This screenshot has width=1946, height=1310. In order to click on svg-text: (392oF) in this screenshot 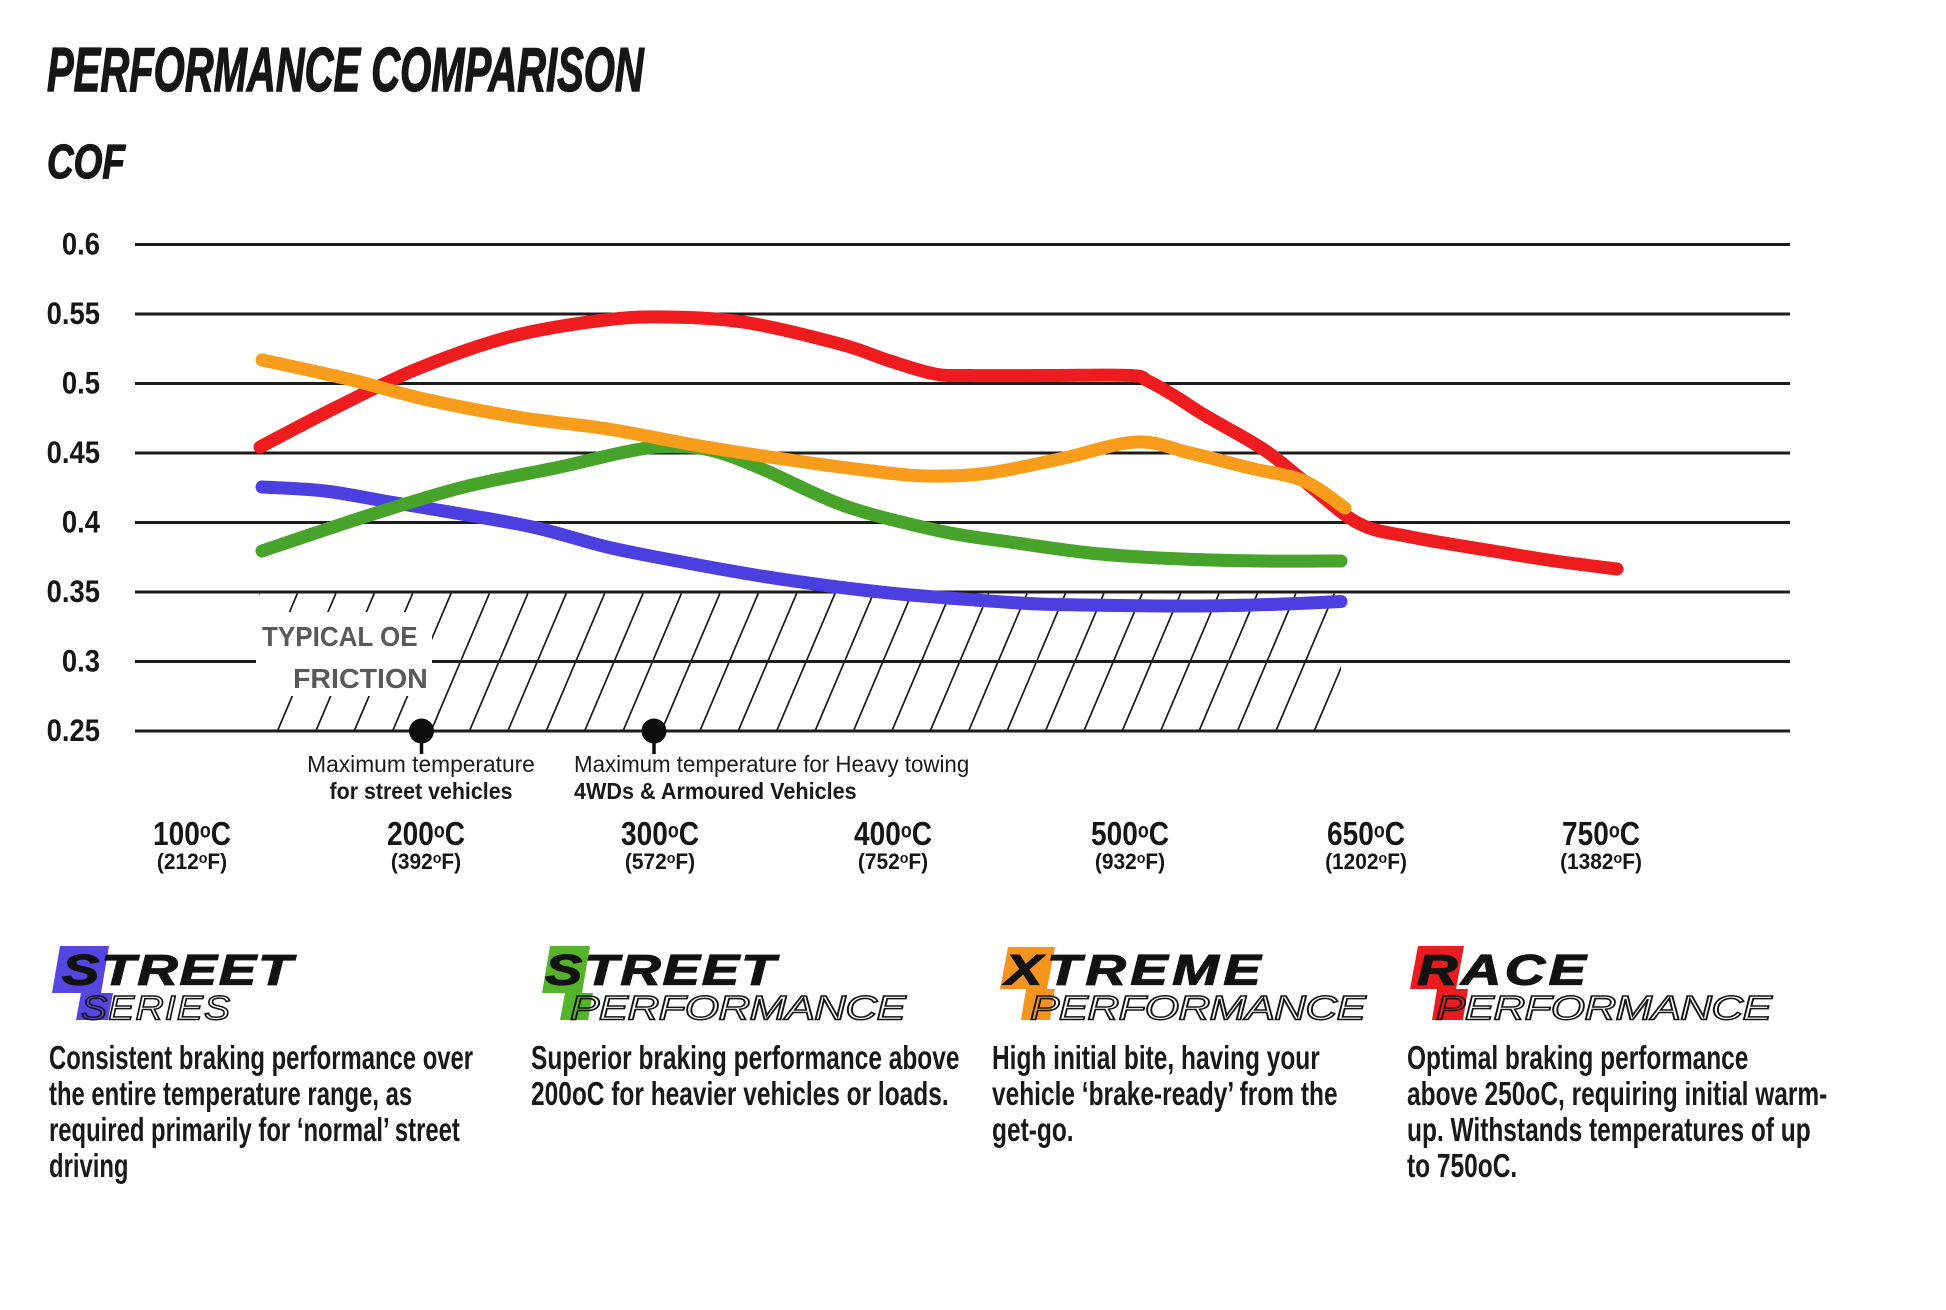, I will do `click(426, 862)`.